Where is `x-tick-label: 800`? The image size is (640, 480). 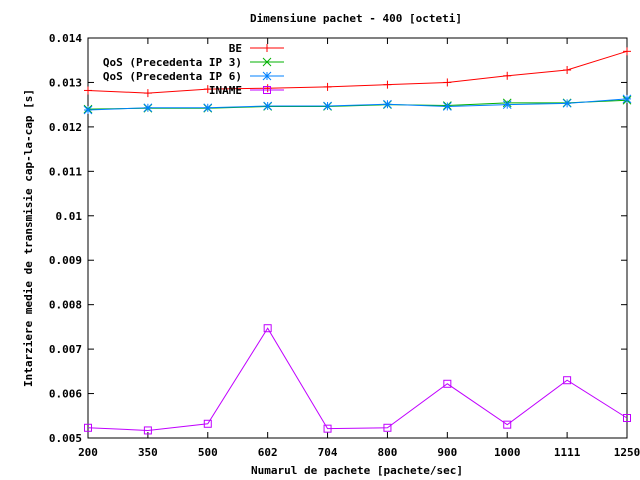 x-tick-label: 800 is located at coordinates (388, 452).